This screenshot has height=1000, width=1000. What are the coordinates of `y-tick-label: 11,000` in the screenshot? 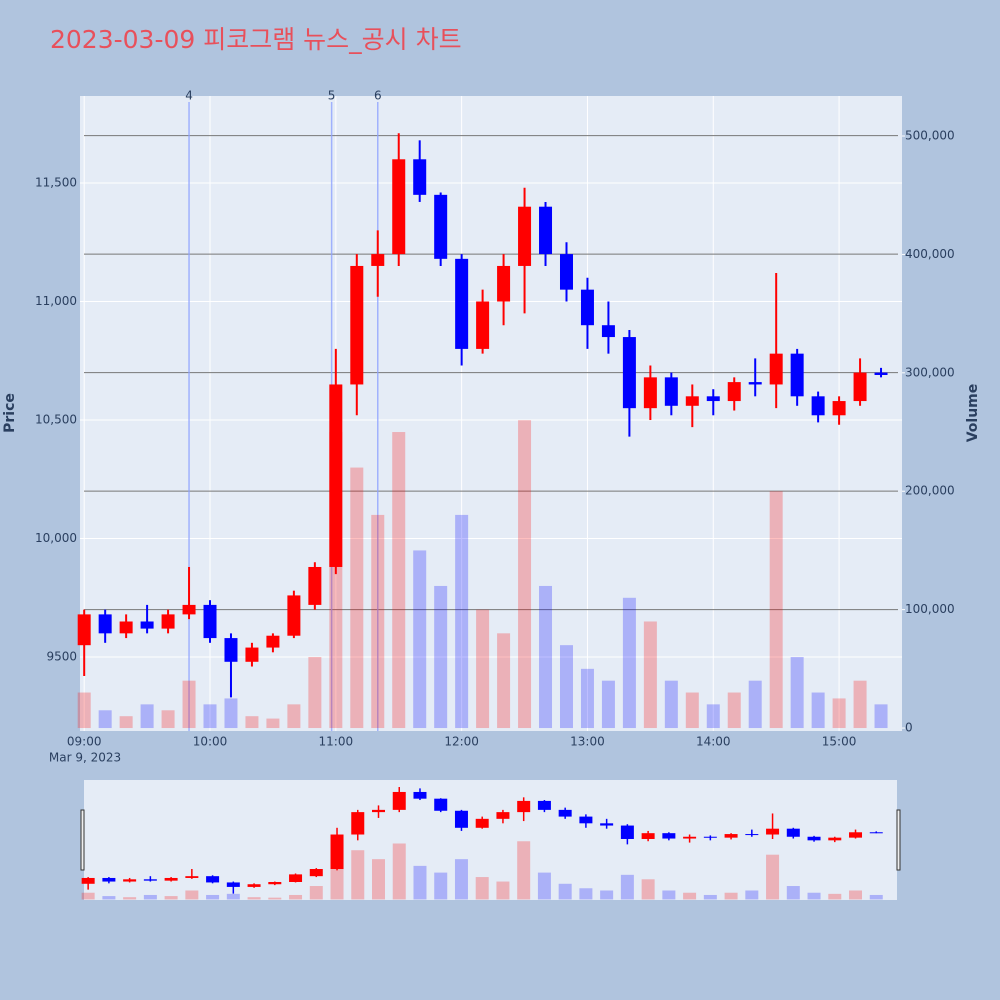 It's located at (56, 301).